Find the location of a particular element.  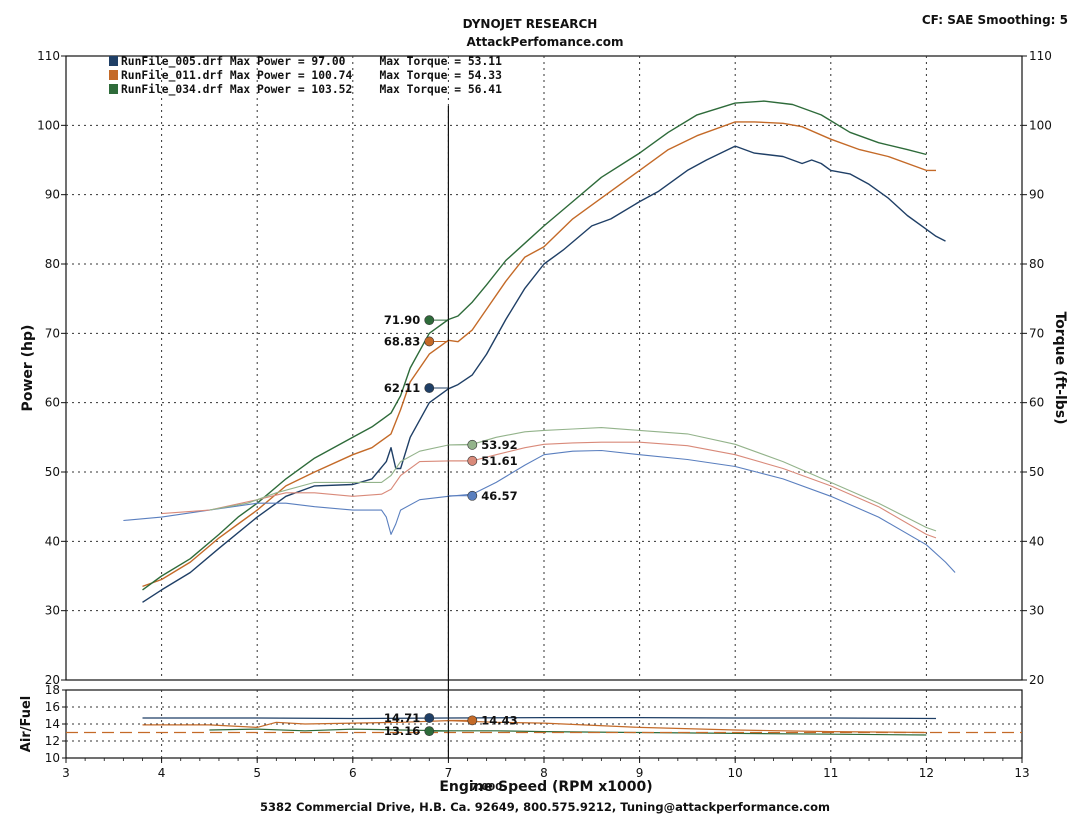

afr-grid is located at coordinates (544, 724).